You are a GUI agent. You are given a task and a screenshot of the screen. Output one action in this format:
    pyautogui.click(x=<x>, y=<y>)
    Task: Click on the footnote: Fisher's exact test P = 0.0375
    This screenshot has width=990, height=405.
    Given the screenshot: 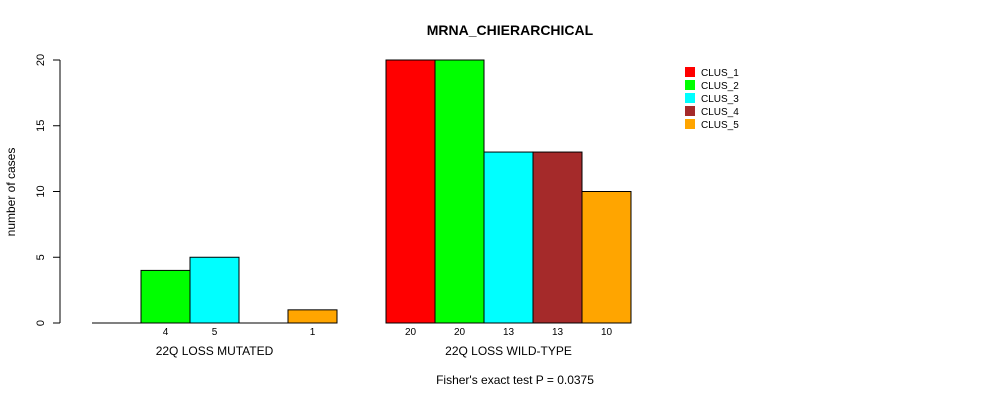 What is the action you would take?
    pyautogui.click(x=515, y=380)
    